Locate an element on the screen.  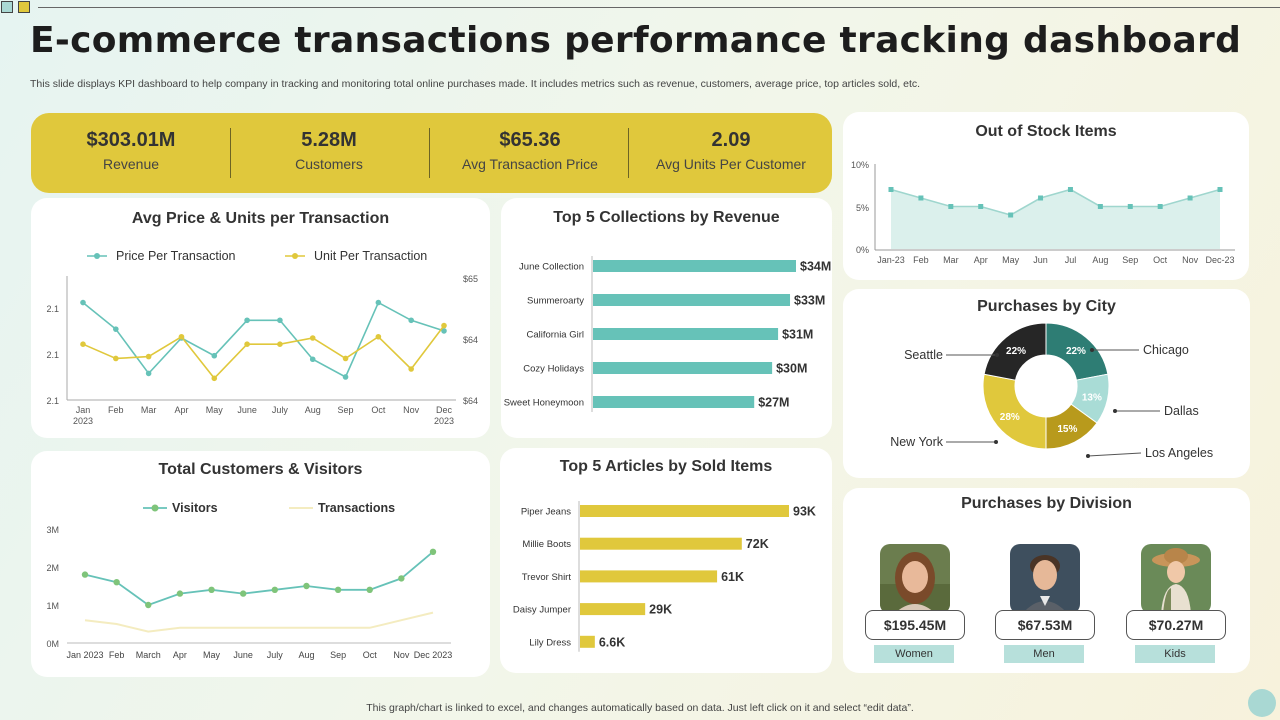
slice-percent-label: 15% is located at coordinates (1067, 429).